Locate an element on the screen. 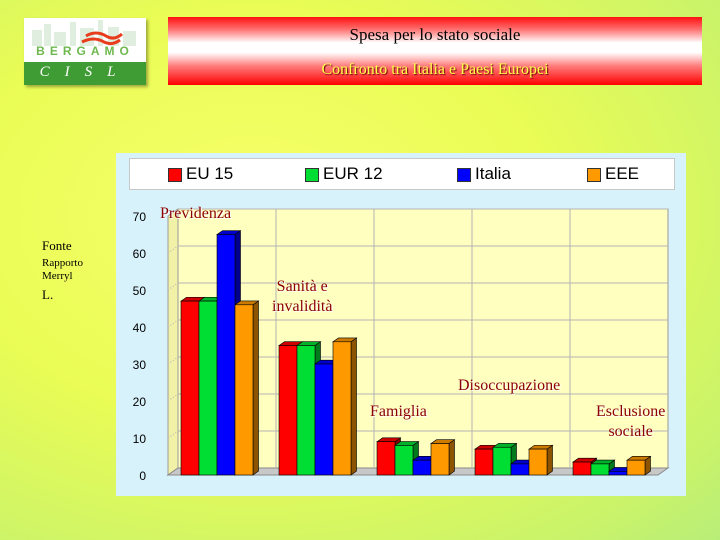 The height and width of the screenshot is (540, 720). source-initial: L. is located at coordinates (48, 294).